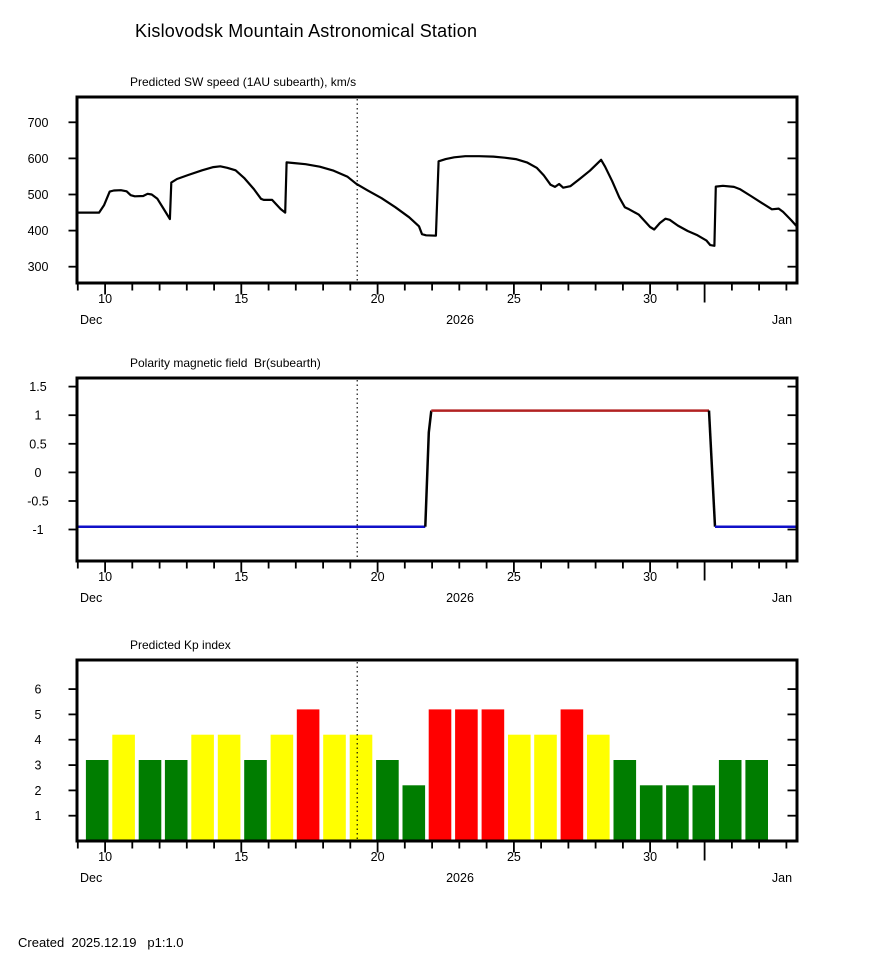 This screenshot has height=965, width=870. I want to click on chart-kp-index-title: Predicted Kp index, so click(180, 645).